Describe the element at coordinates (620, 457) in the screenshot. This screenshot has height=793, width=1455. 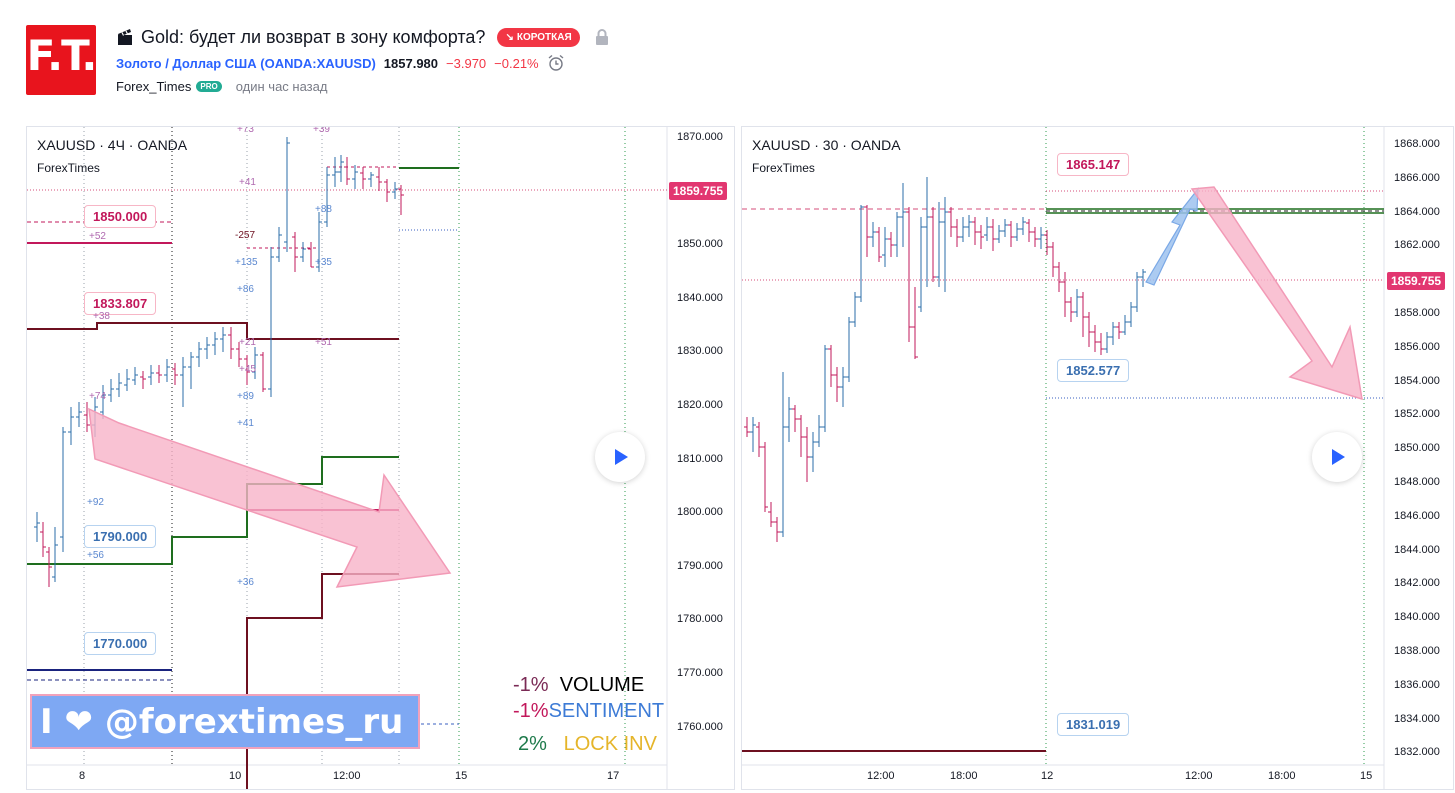
I see `play-button-left` at that location.